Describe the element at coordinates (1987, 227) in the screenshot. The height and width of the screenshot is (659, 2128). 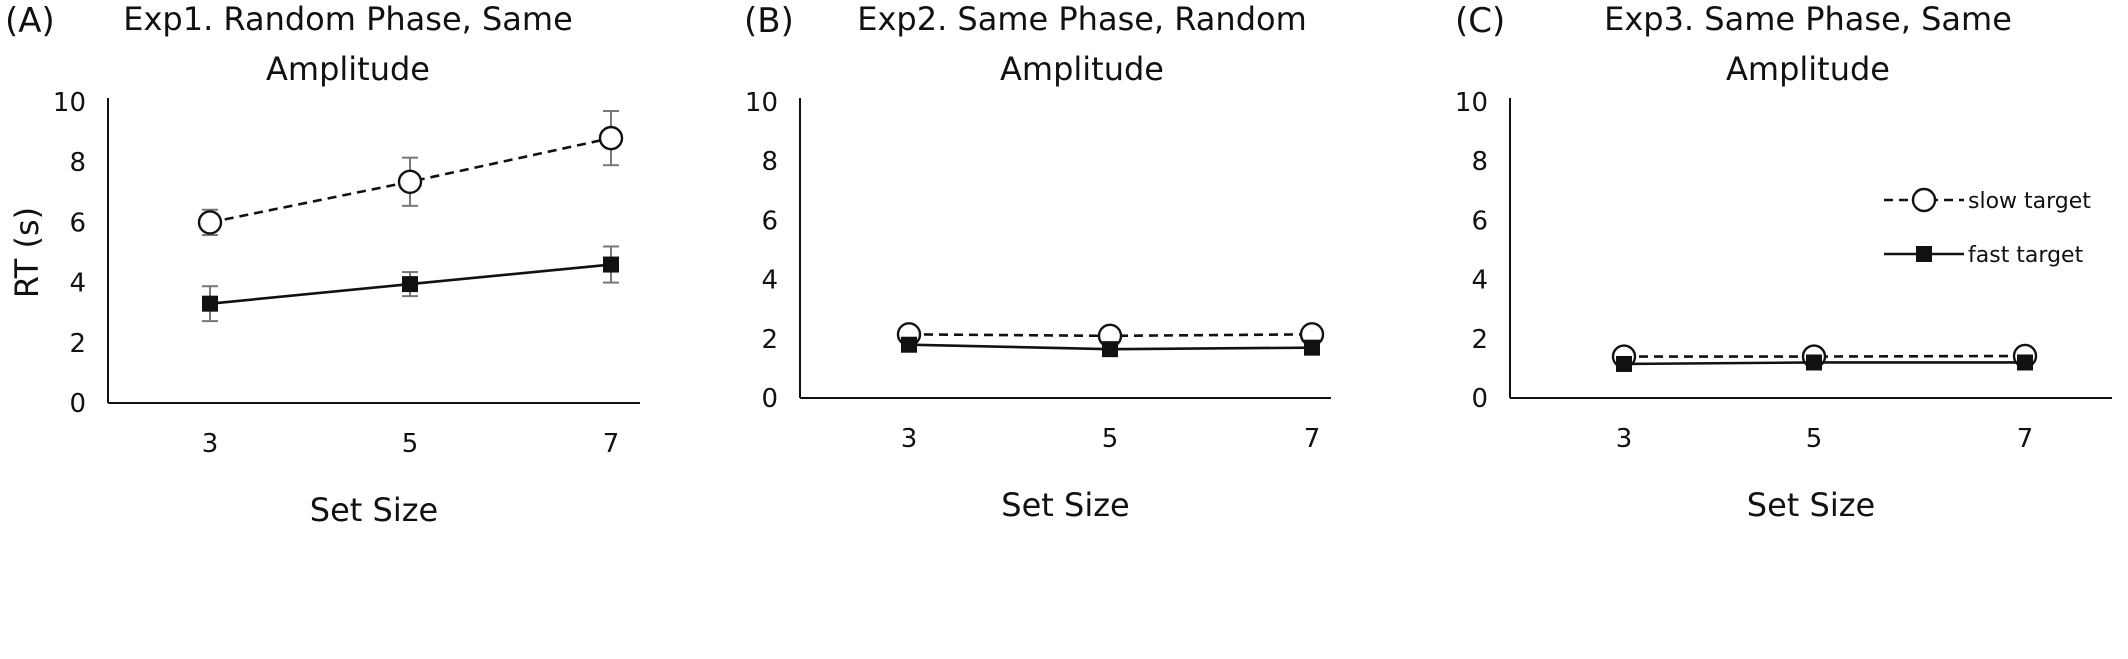
I see `legend: slow target fast target` at that location.